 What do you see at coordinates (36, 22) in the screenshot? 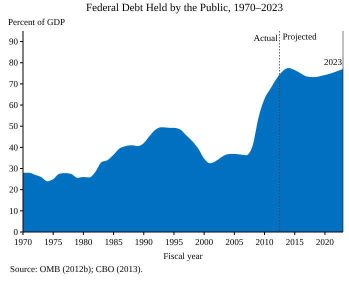
I see `y-axis-title: Percent of GDP` at bounding box center [36, 22].